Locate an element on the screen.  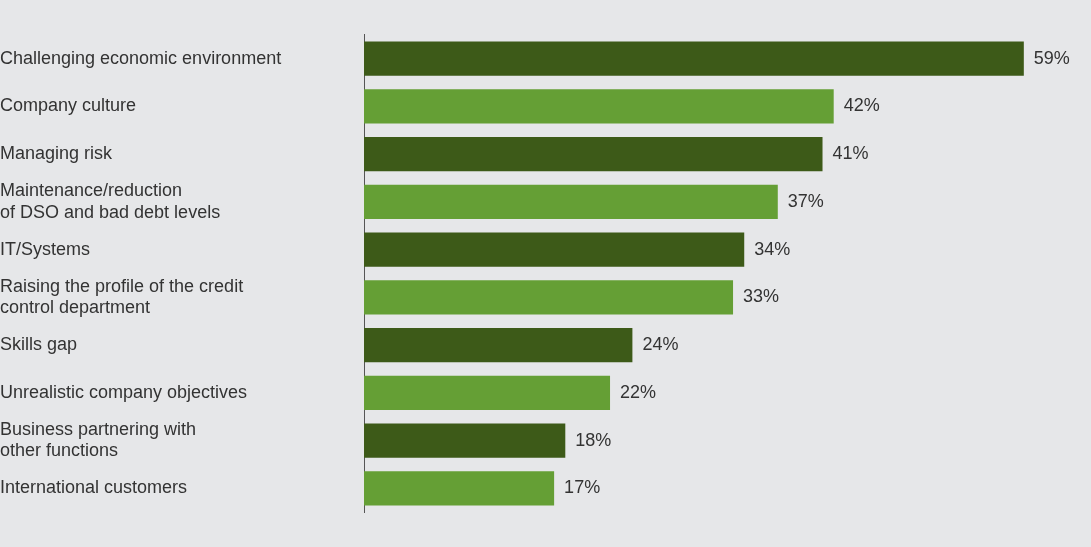
data-label: 59% is located at coordinates (1051, 57).